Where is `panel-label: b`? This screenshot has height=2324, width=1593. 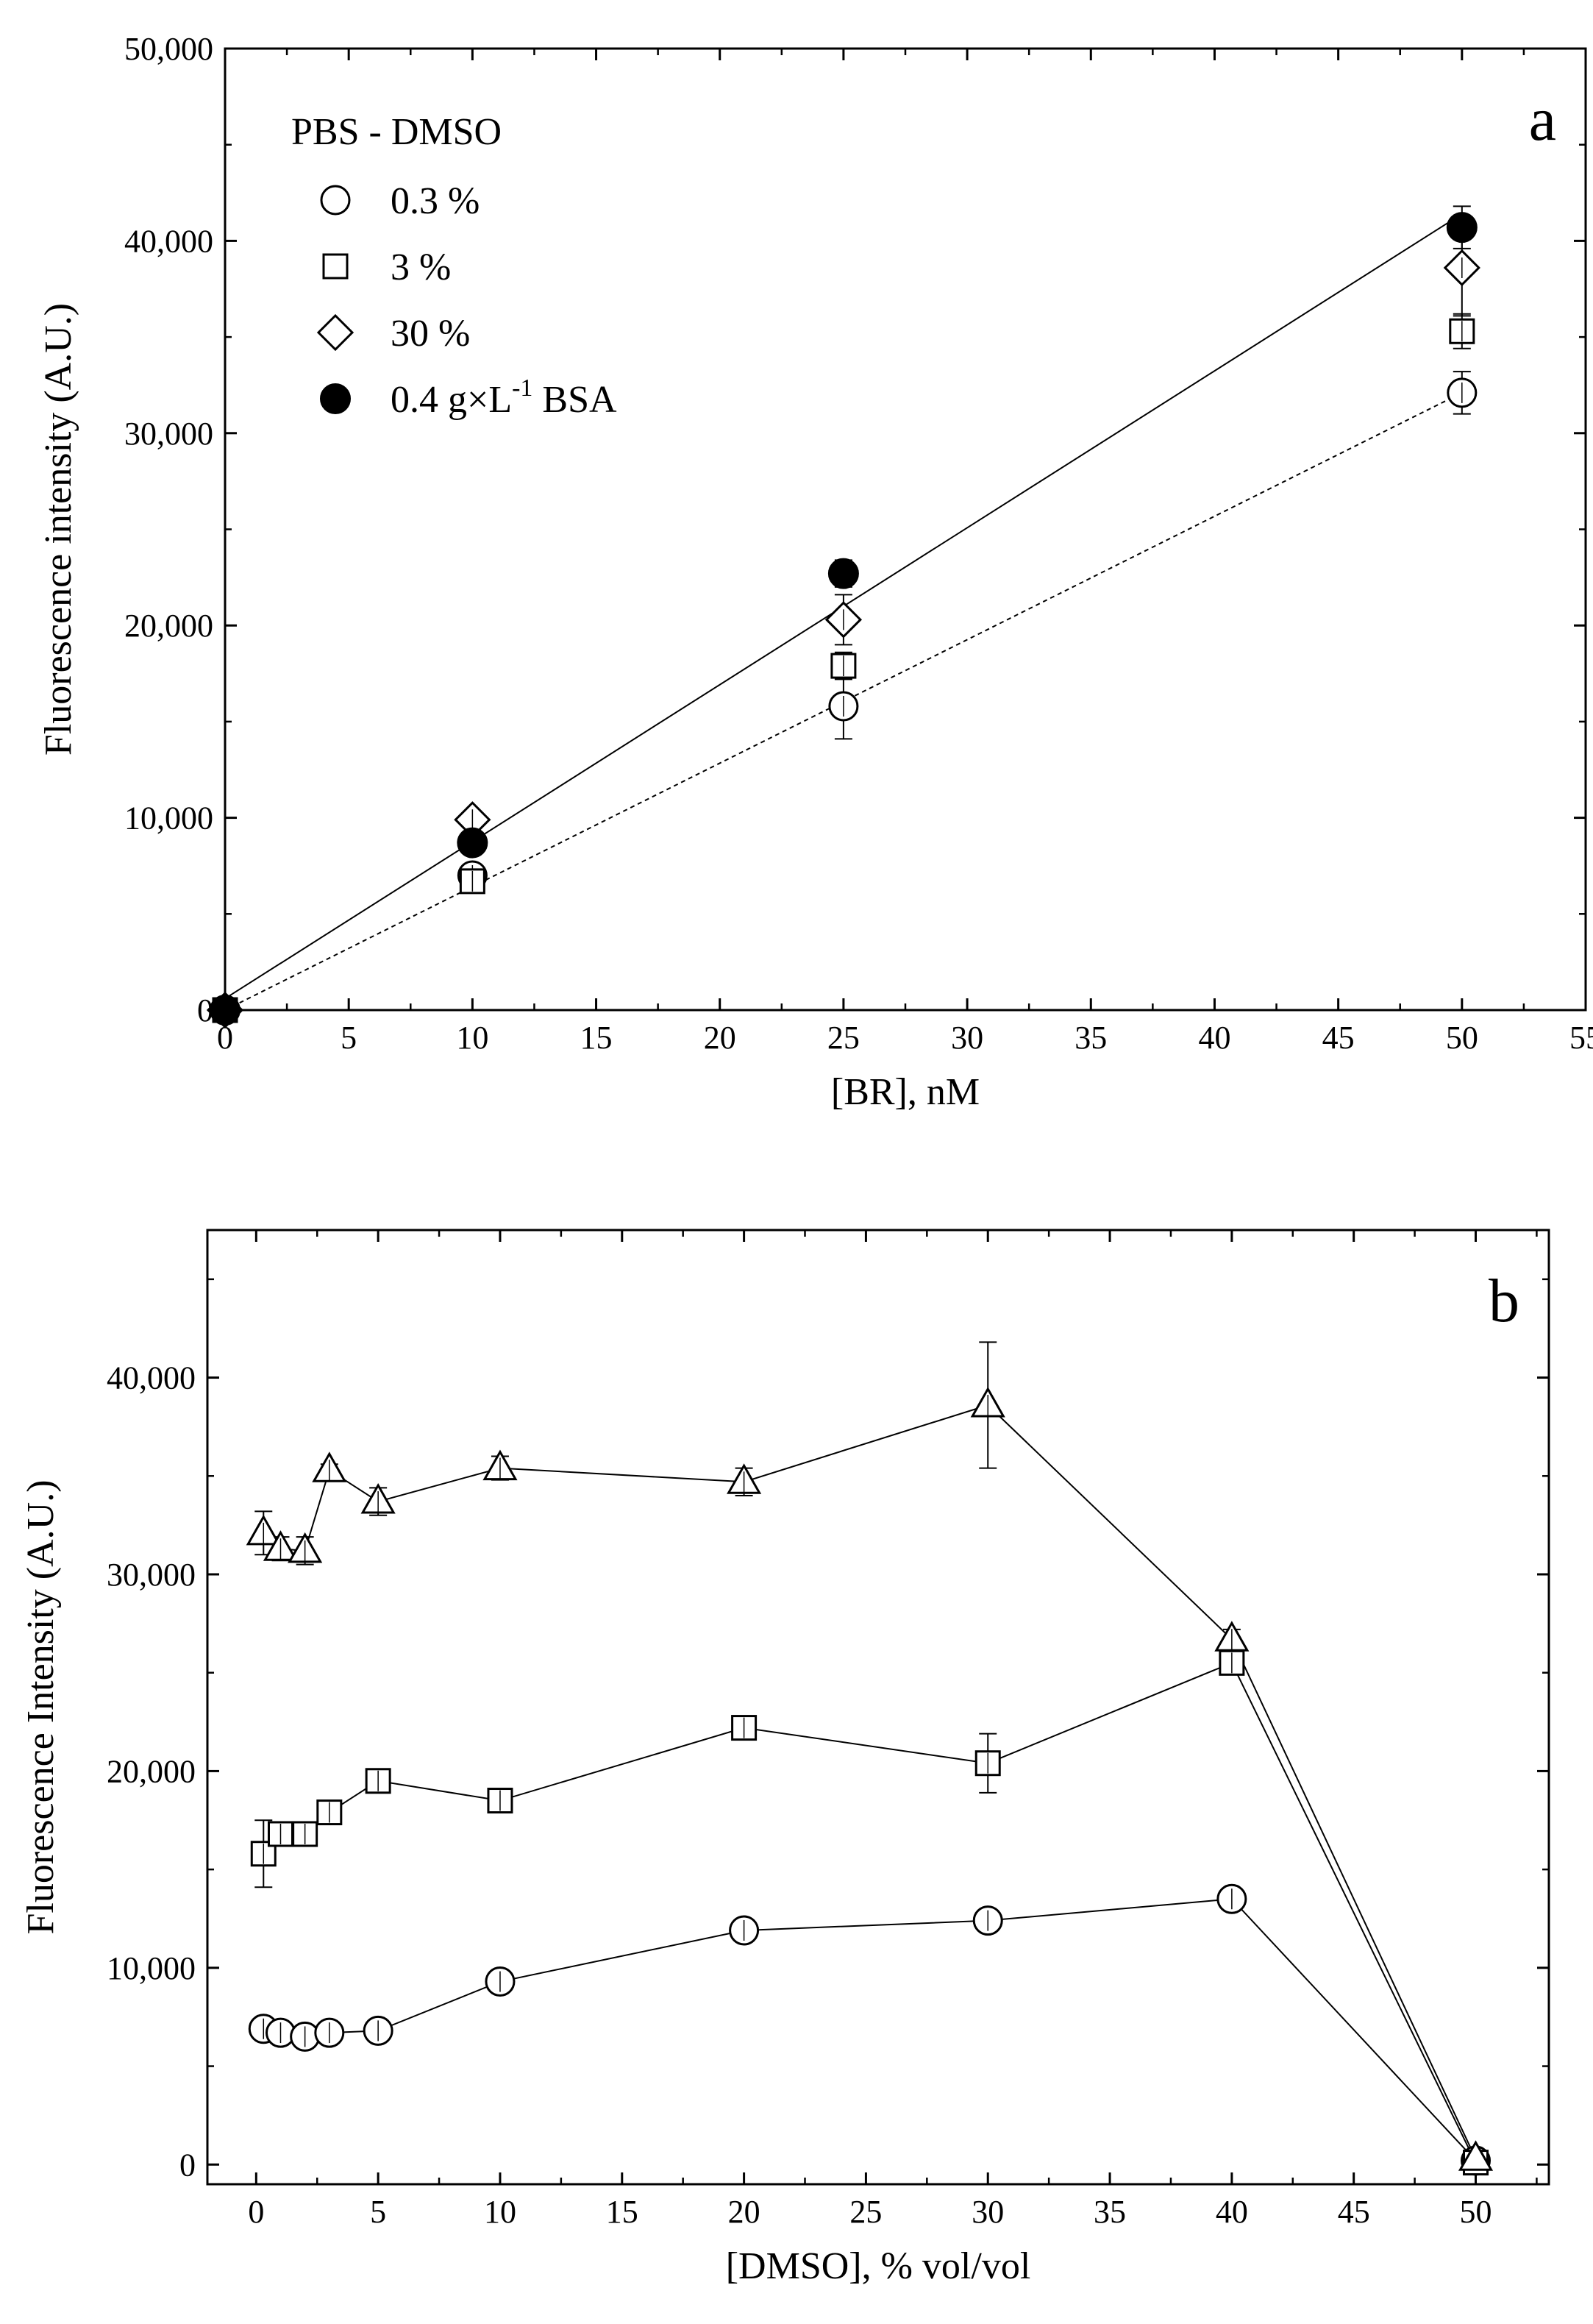
panel-label: b is located at coordinates (1504, 1301).